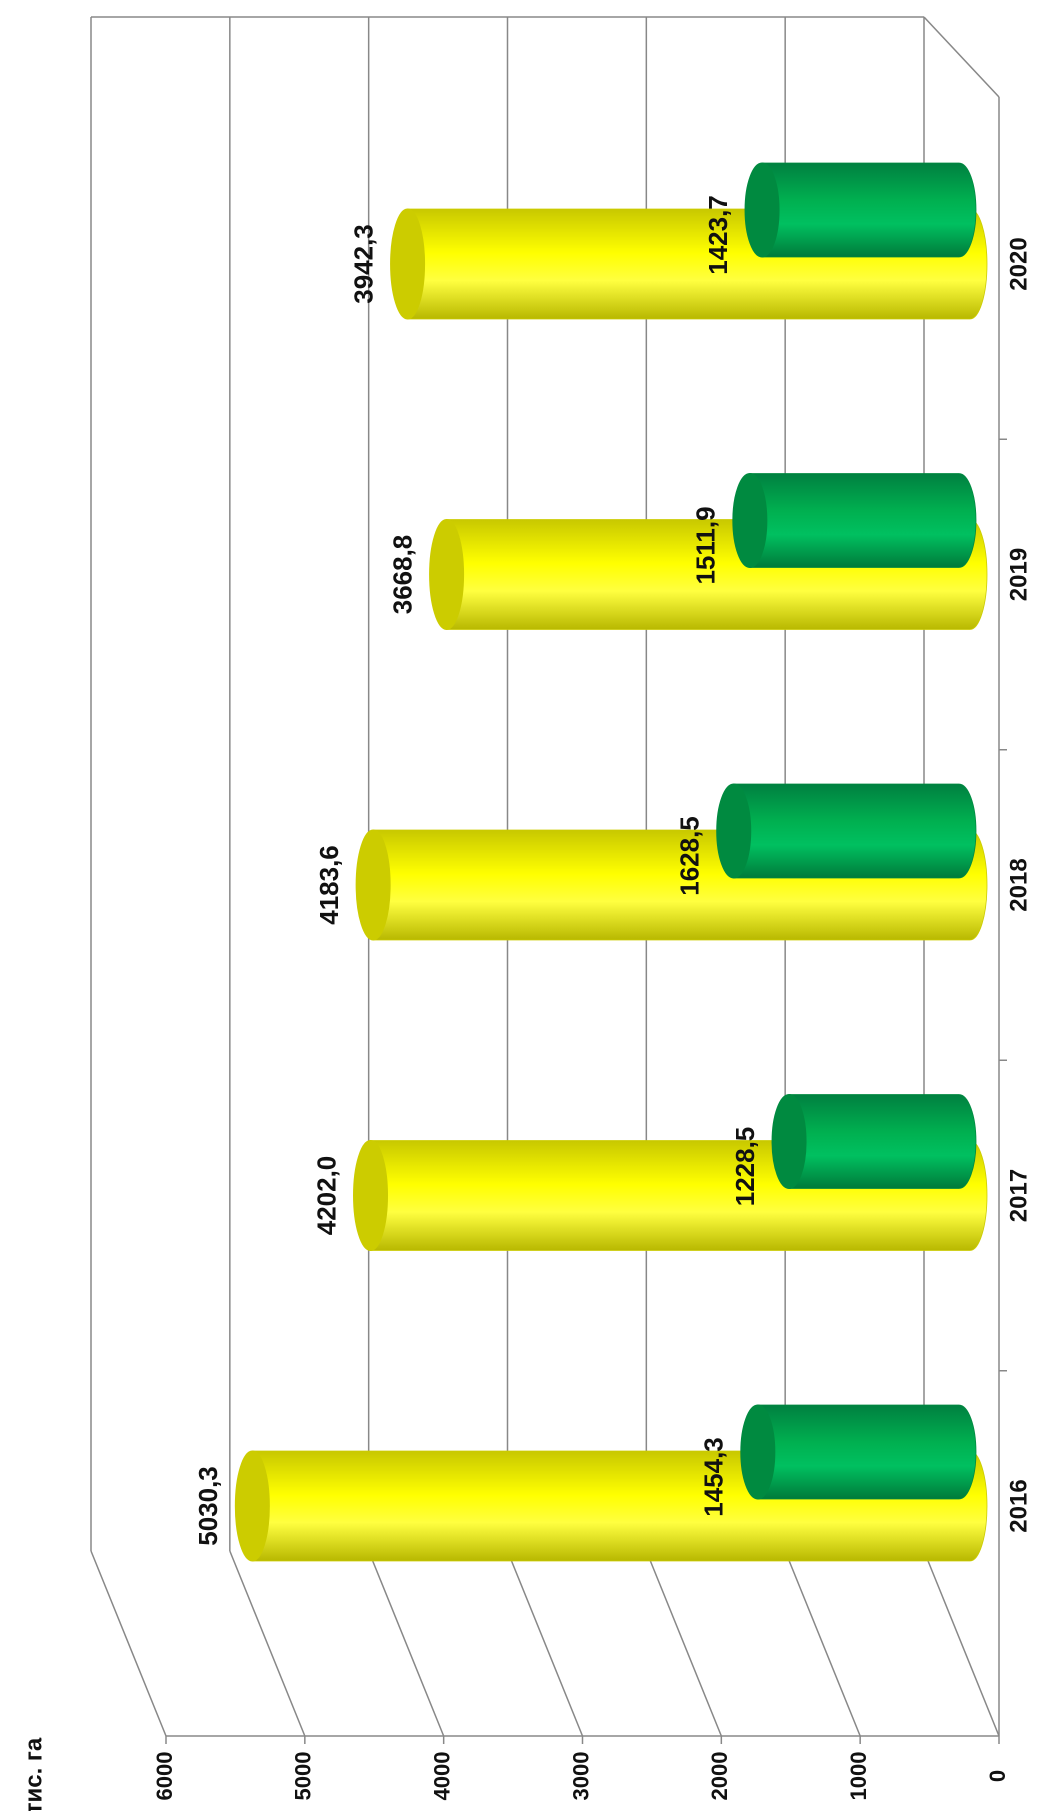 This screenshot has height=1816, width=1054. Describe the element at coordinates (997, 1776) in the screenshot. I see `y-tick-label: 0` at that location.